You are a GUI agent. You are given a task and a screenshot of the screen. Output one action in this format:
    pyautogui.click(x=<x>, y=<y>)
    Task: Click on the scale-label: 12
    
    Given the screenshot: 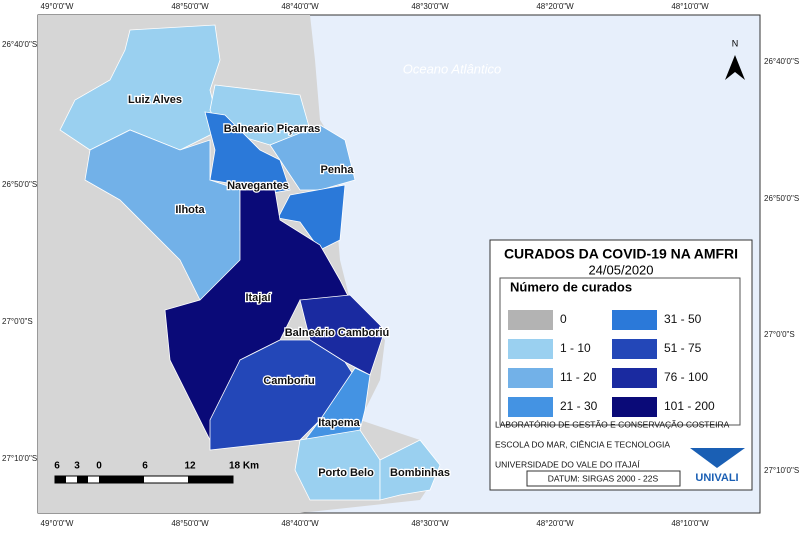 What is the action you would take?
    pyautogui.click(x=190, y=466)
    